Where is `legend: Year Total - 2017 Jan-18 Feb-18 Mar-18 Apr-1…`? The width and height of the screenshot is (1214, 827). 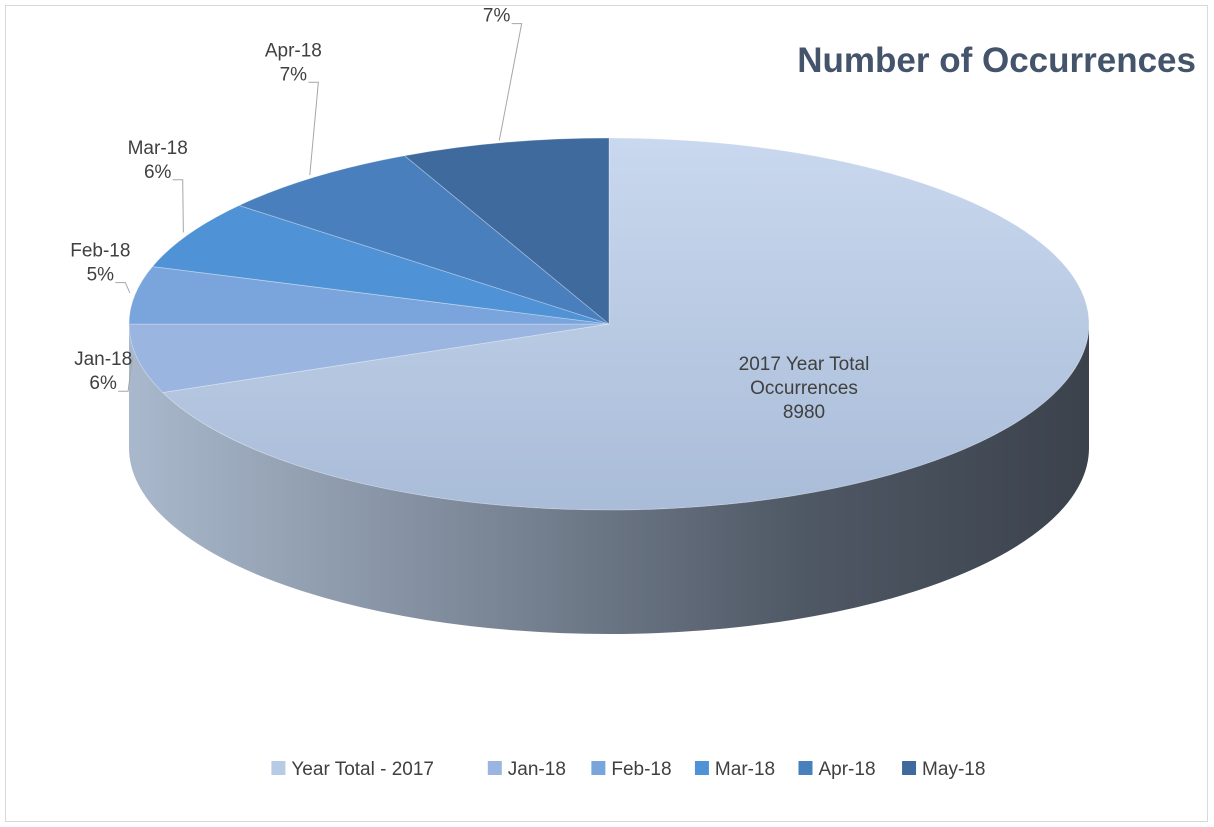
legend: Year Total - 2017 Jan-18 Feb-18 Mar-18 Apr-1… is located at coordinates (628, 769).